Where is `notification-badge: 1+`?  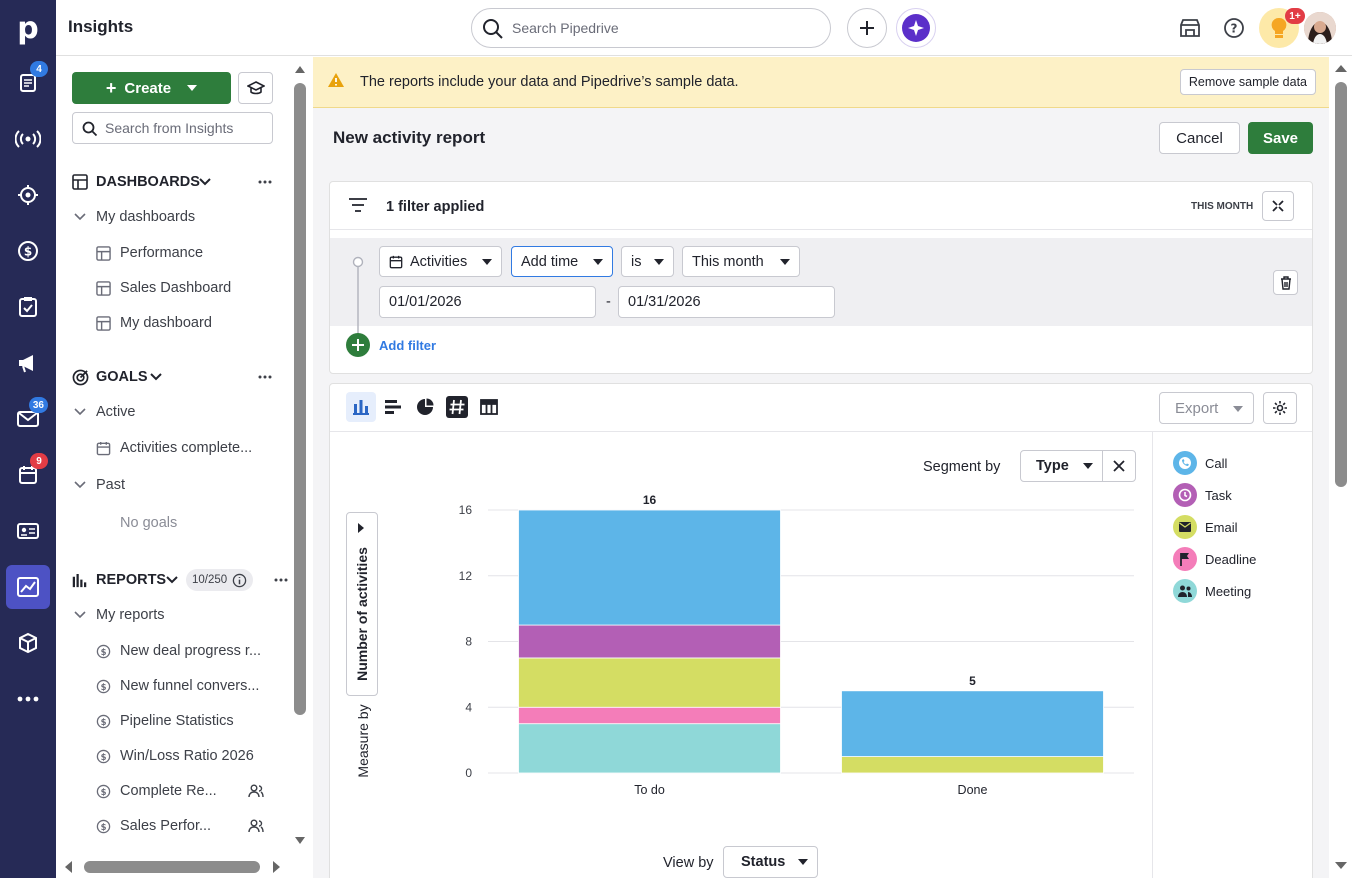 notification-badge: 1+ is located at coordinates (1295, 16).